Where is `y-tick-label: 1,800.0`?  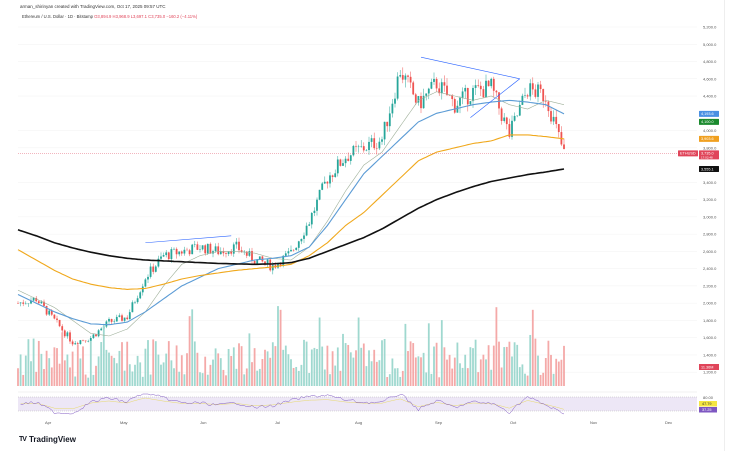
y-tick-label: 1,800.0 is located at coordinates (710, 320).